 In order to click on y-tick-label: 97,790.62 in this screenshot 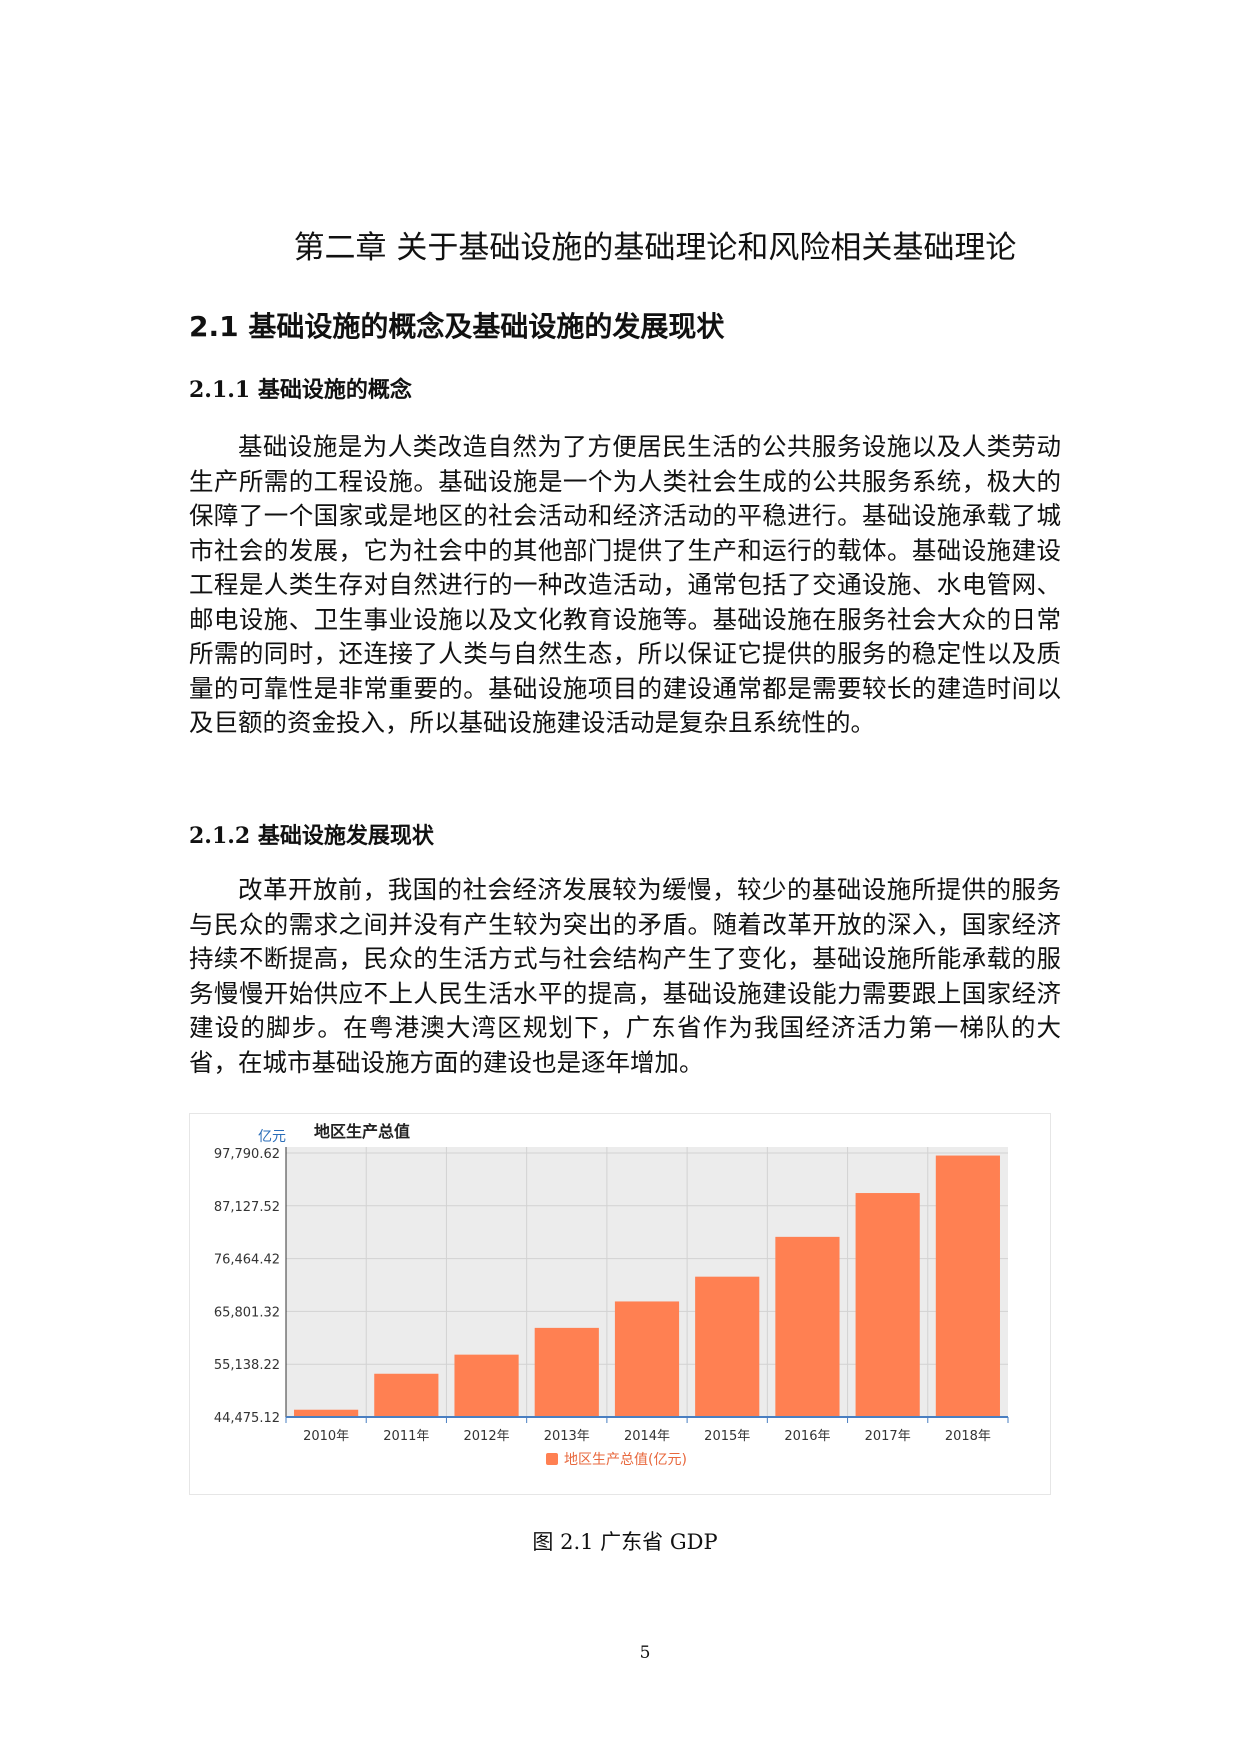, I will do `click(247, 1154)`.